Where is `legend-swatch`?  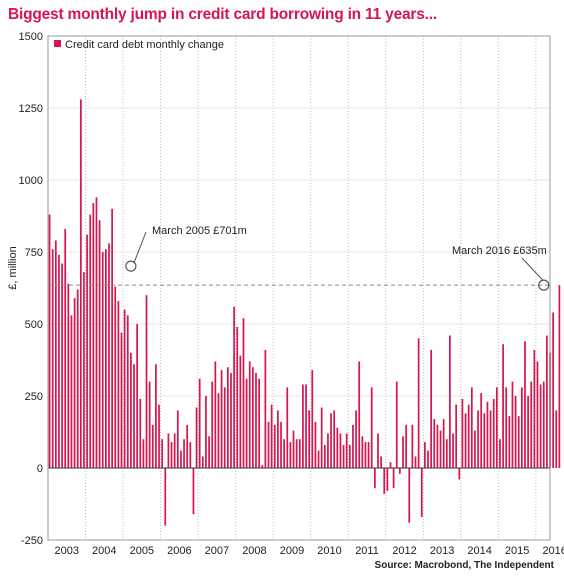 legend-swatch is located at coordinates (57, 43).